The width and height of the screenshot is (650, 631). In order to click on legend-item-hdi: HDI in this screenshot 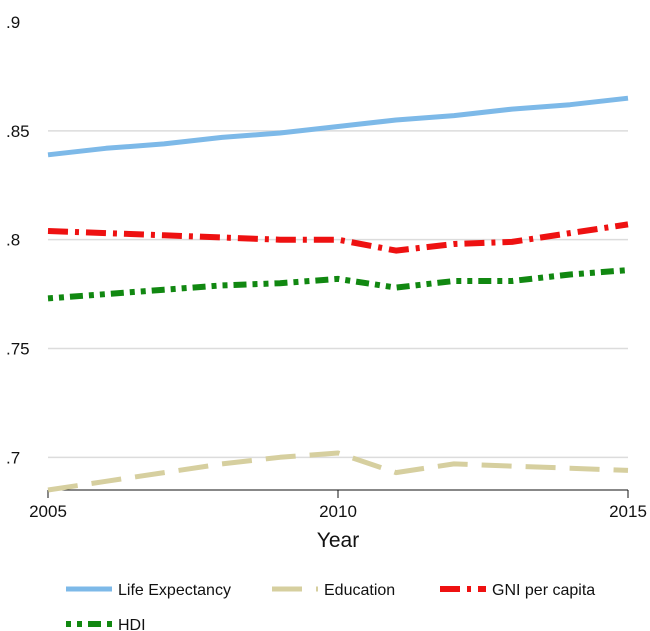, I will do `click(106, 624)`.